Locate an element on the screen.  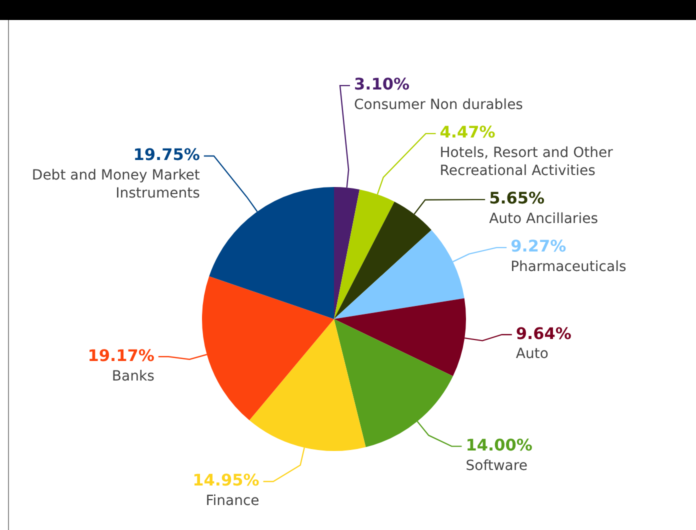
data-label: 19.75% is located at coordinates (166, 154).